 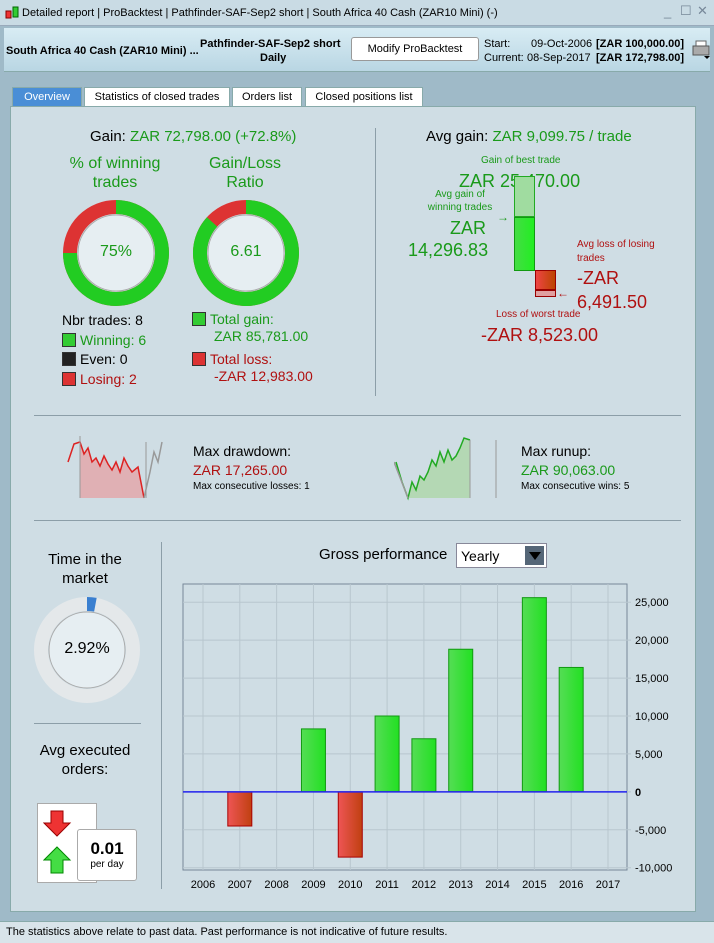 I want to click on start-date: 09-Oct-2006, so click(x=562, y=44).